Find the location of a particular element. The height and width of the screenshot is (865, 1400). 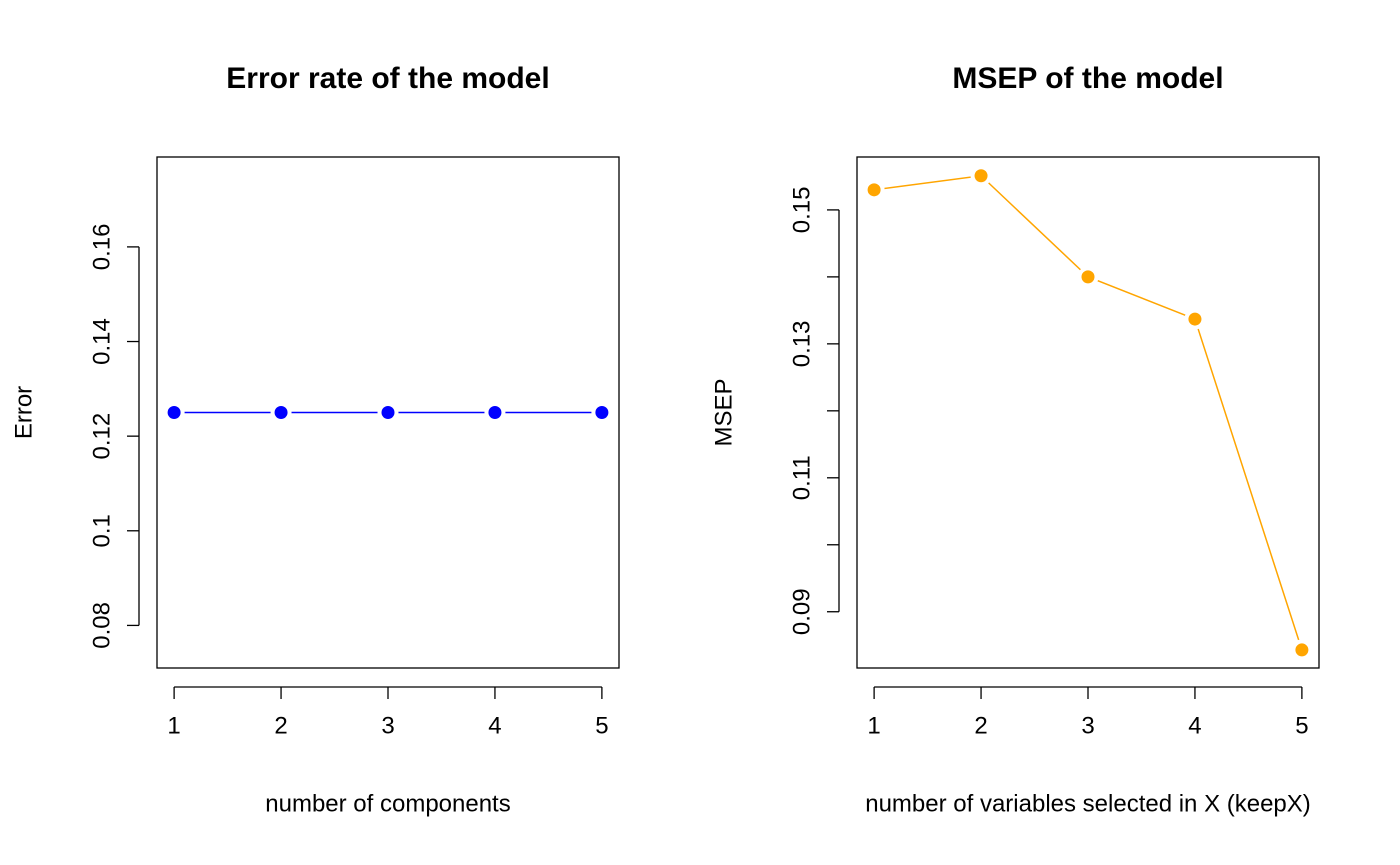

y-tick-label: 0.15 is located at coordinates (801, 210).